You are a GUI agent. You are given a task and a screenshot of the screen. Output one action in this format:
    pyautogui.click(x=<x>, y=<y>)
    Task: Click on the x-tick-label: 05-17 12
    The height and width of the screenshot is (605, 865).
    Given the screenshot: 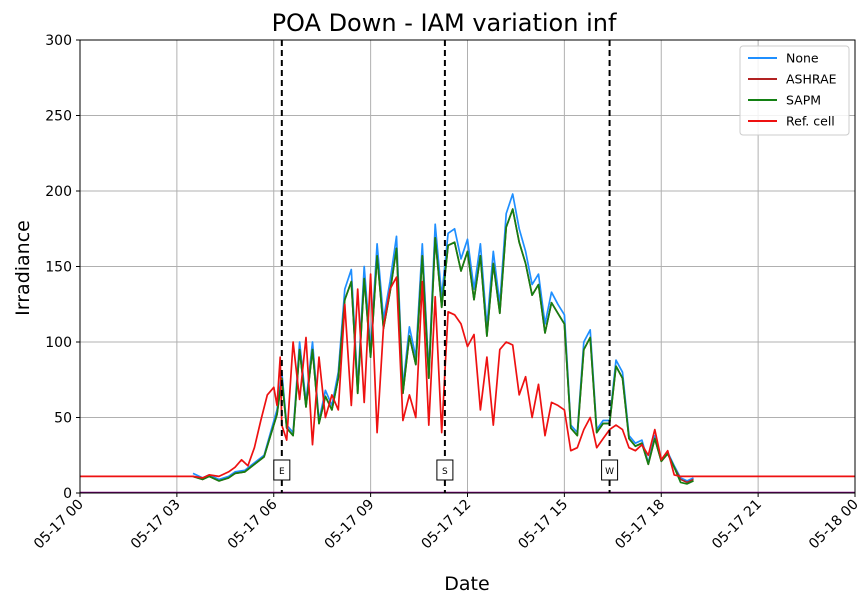 What is the action you would take?
    pyautogui.click(x=447, y=525)
    